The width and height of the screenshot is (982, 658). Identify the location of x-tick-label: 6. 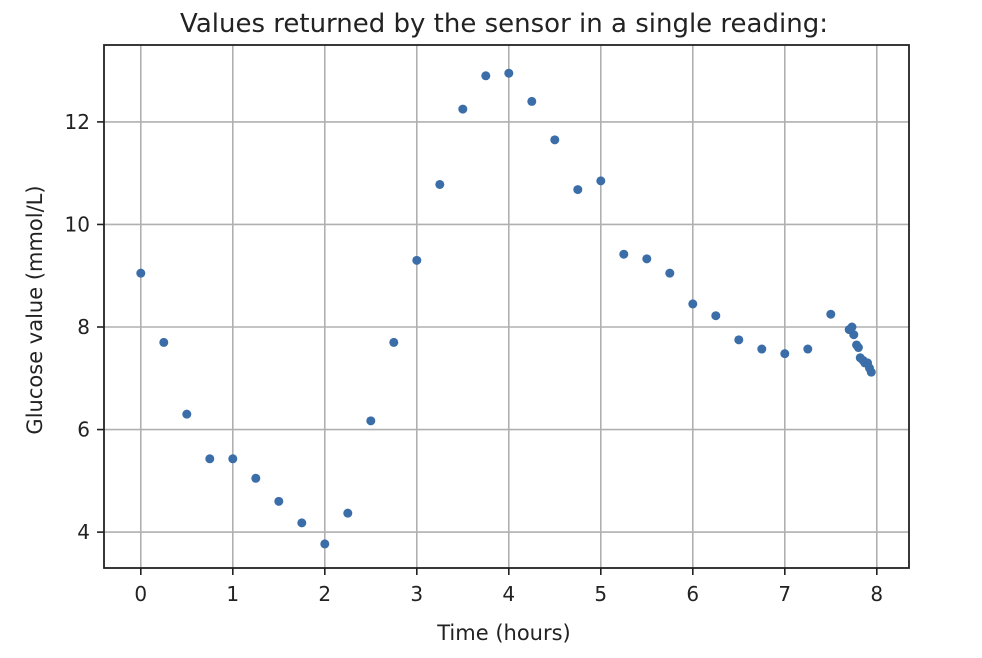
(692, 594).